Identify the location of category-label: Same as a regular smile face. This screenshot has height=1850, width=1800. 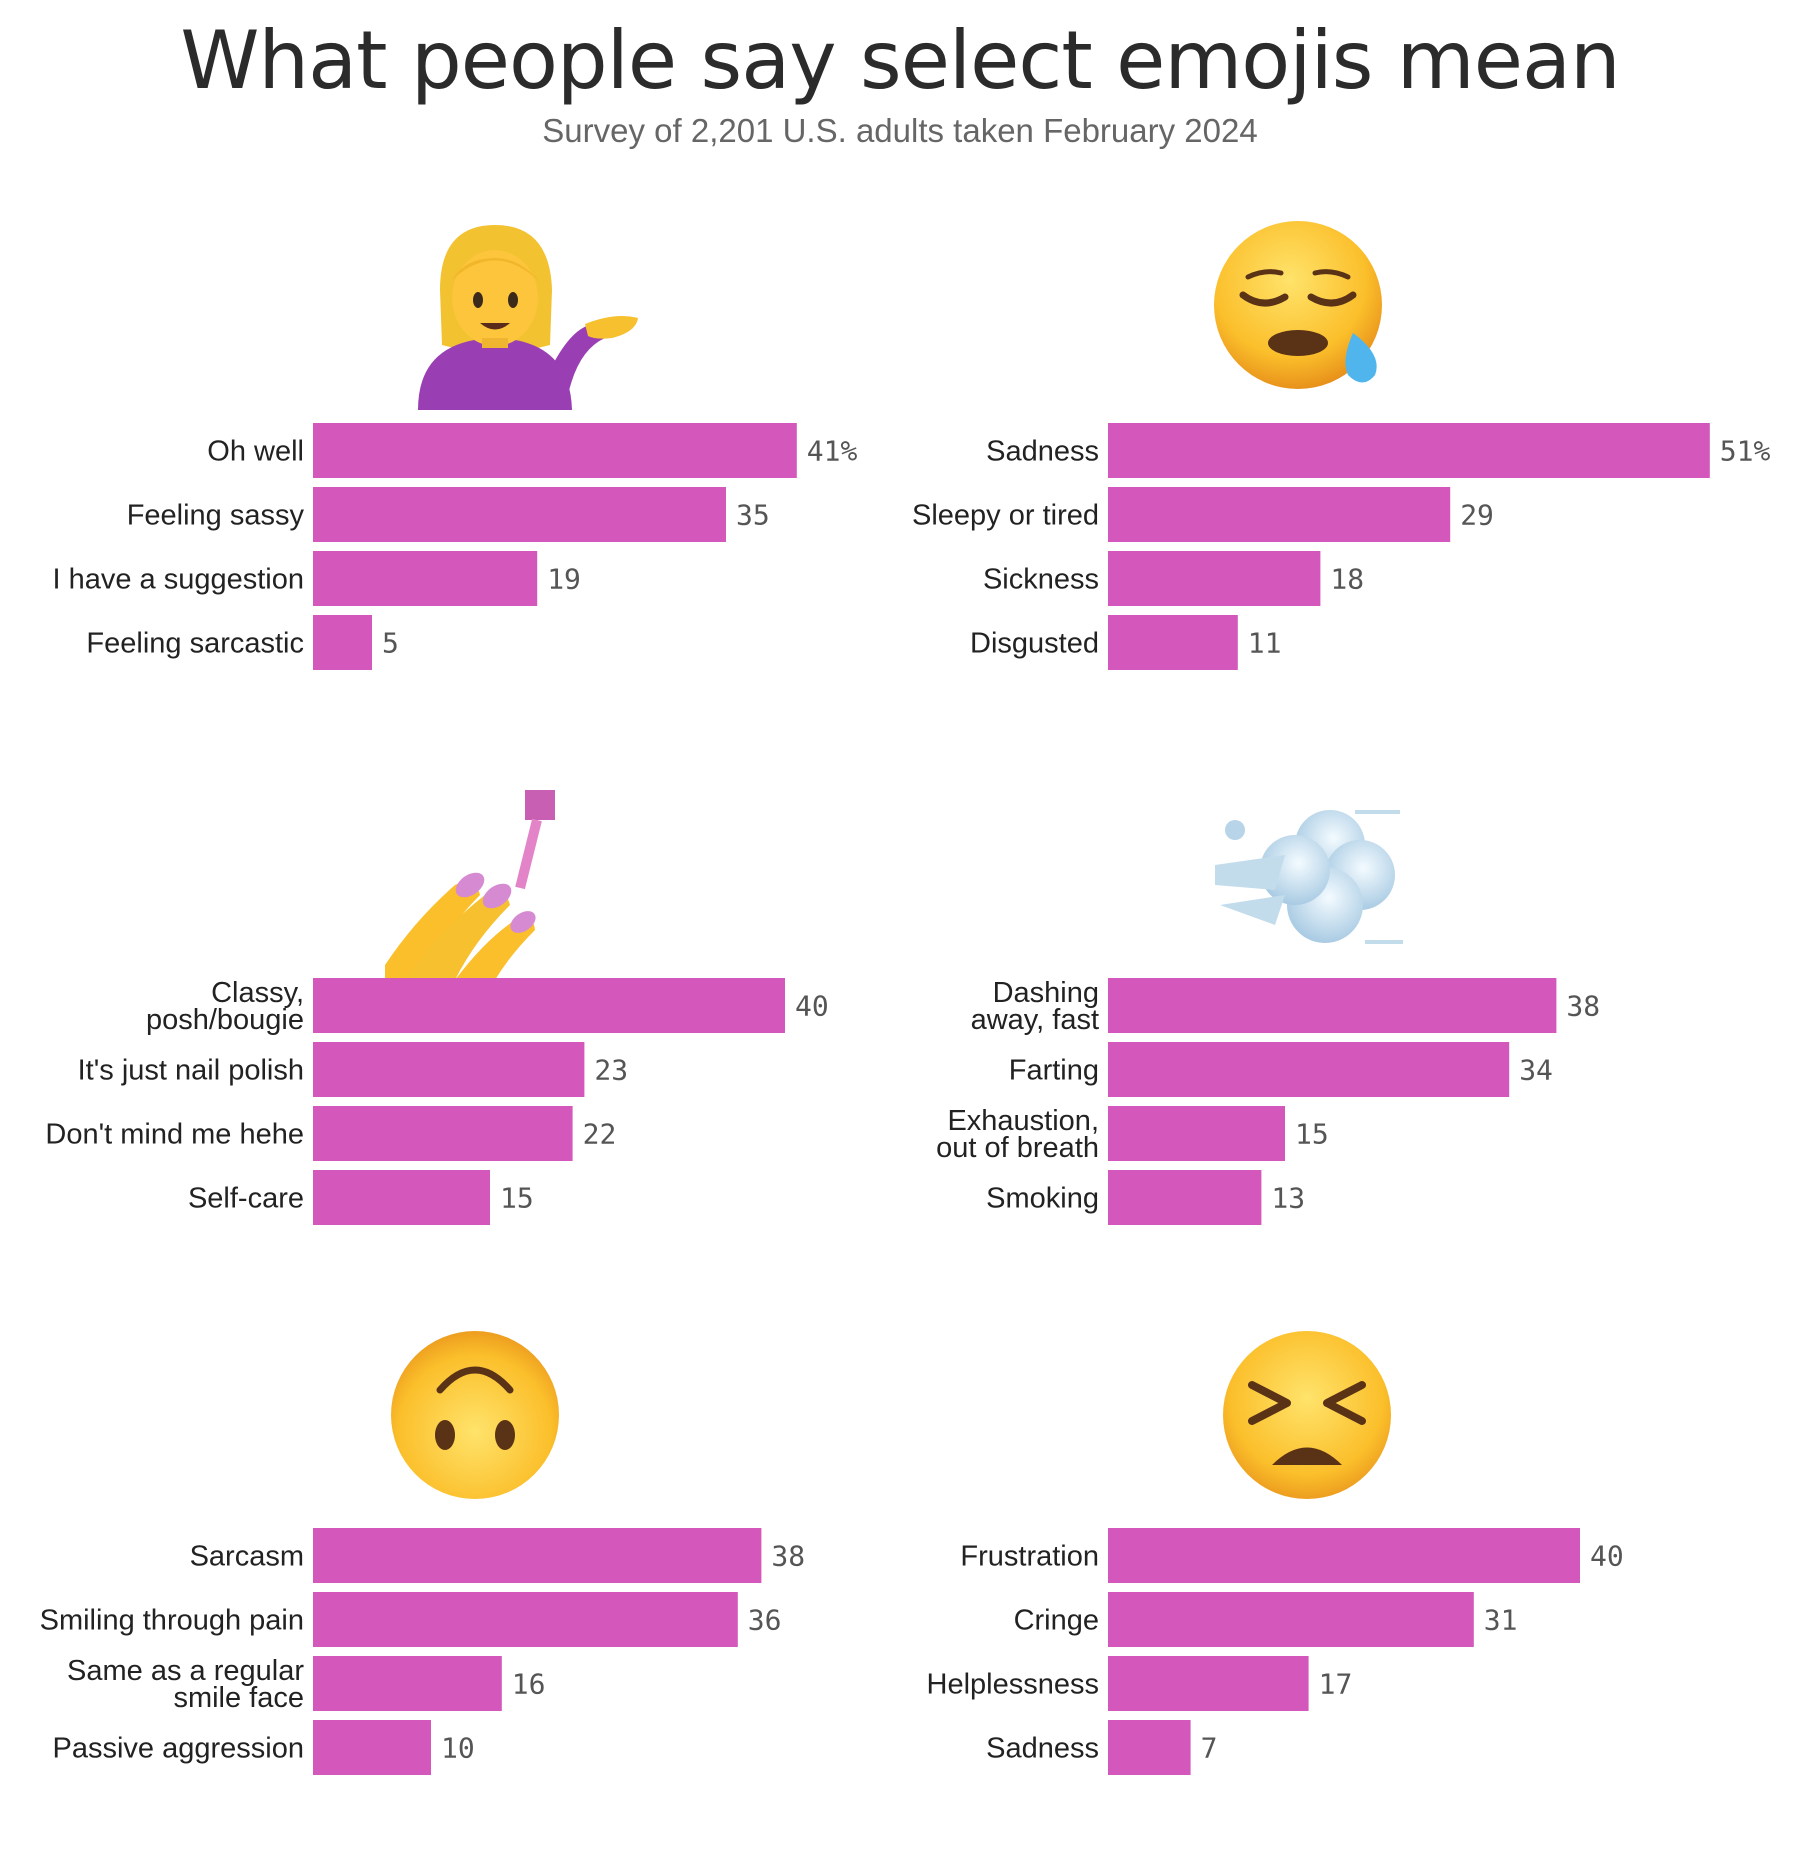
(185, 1684).